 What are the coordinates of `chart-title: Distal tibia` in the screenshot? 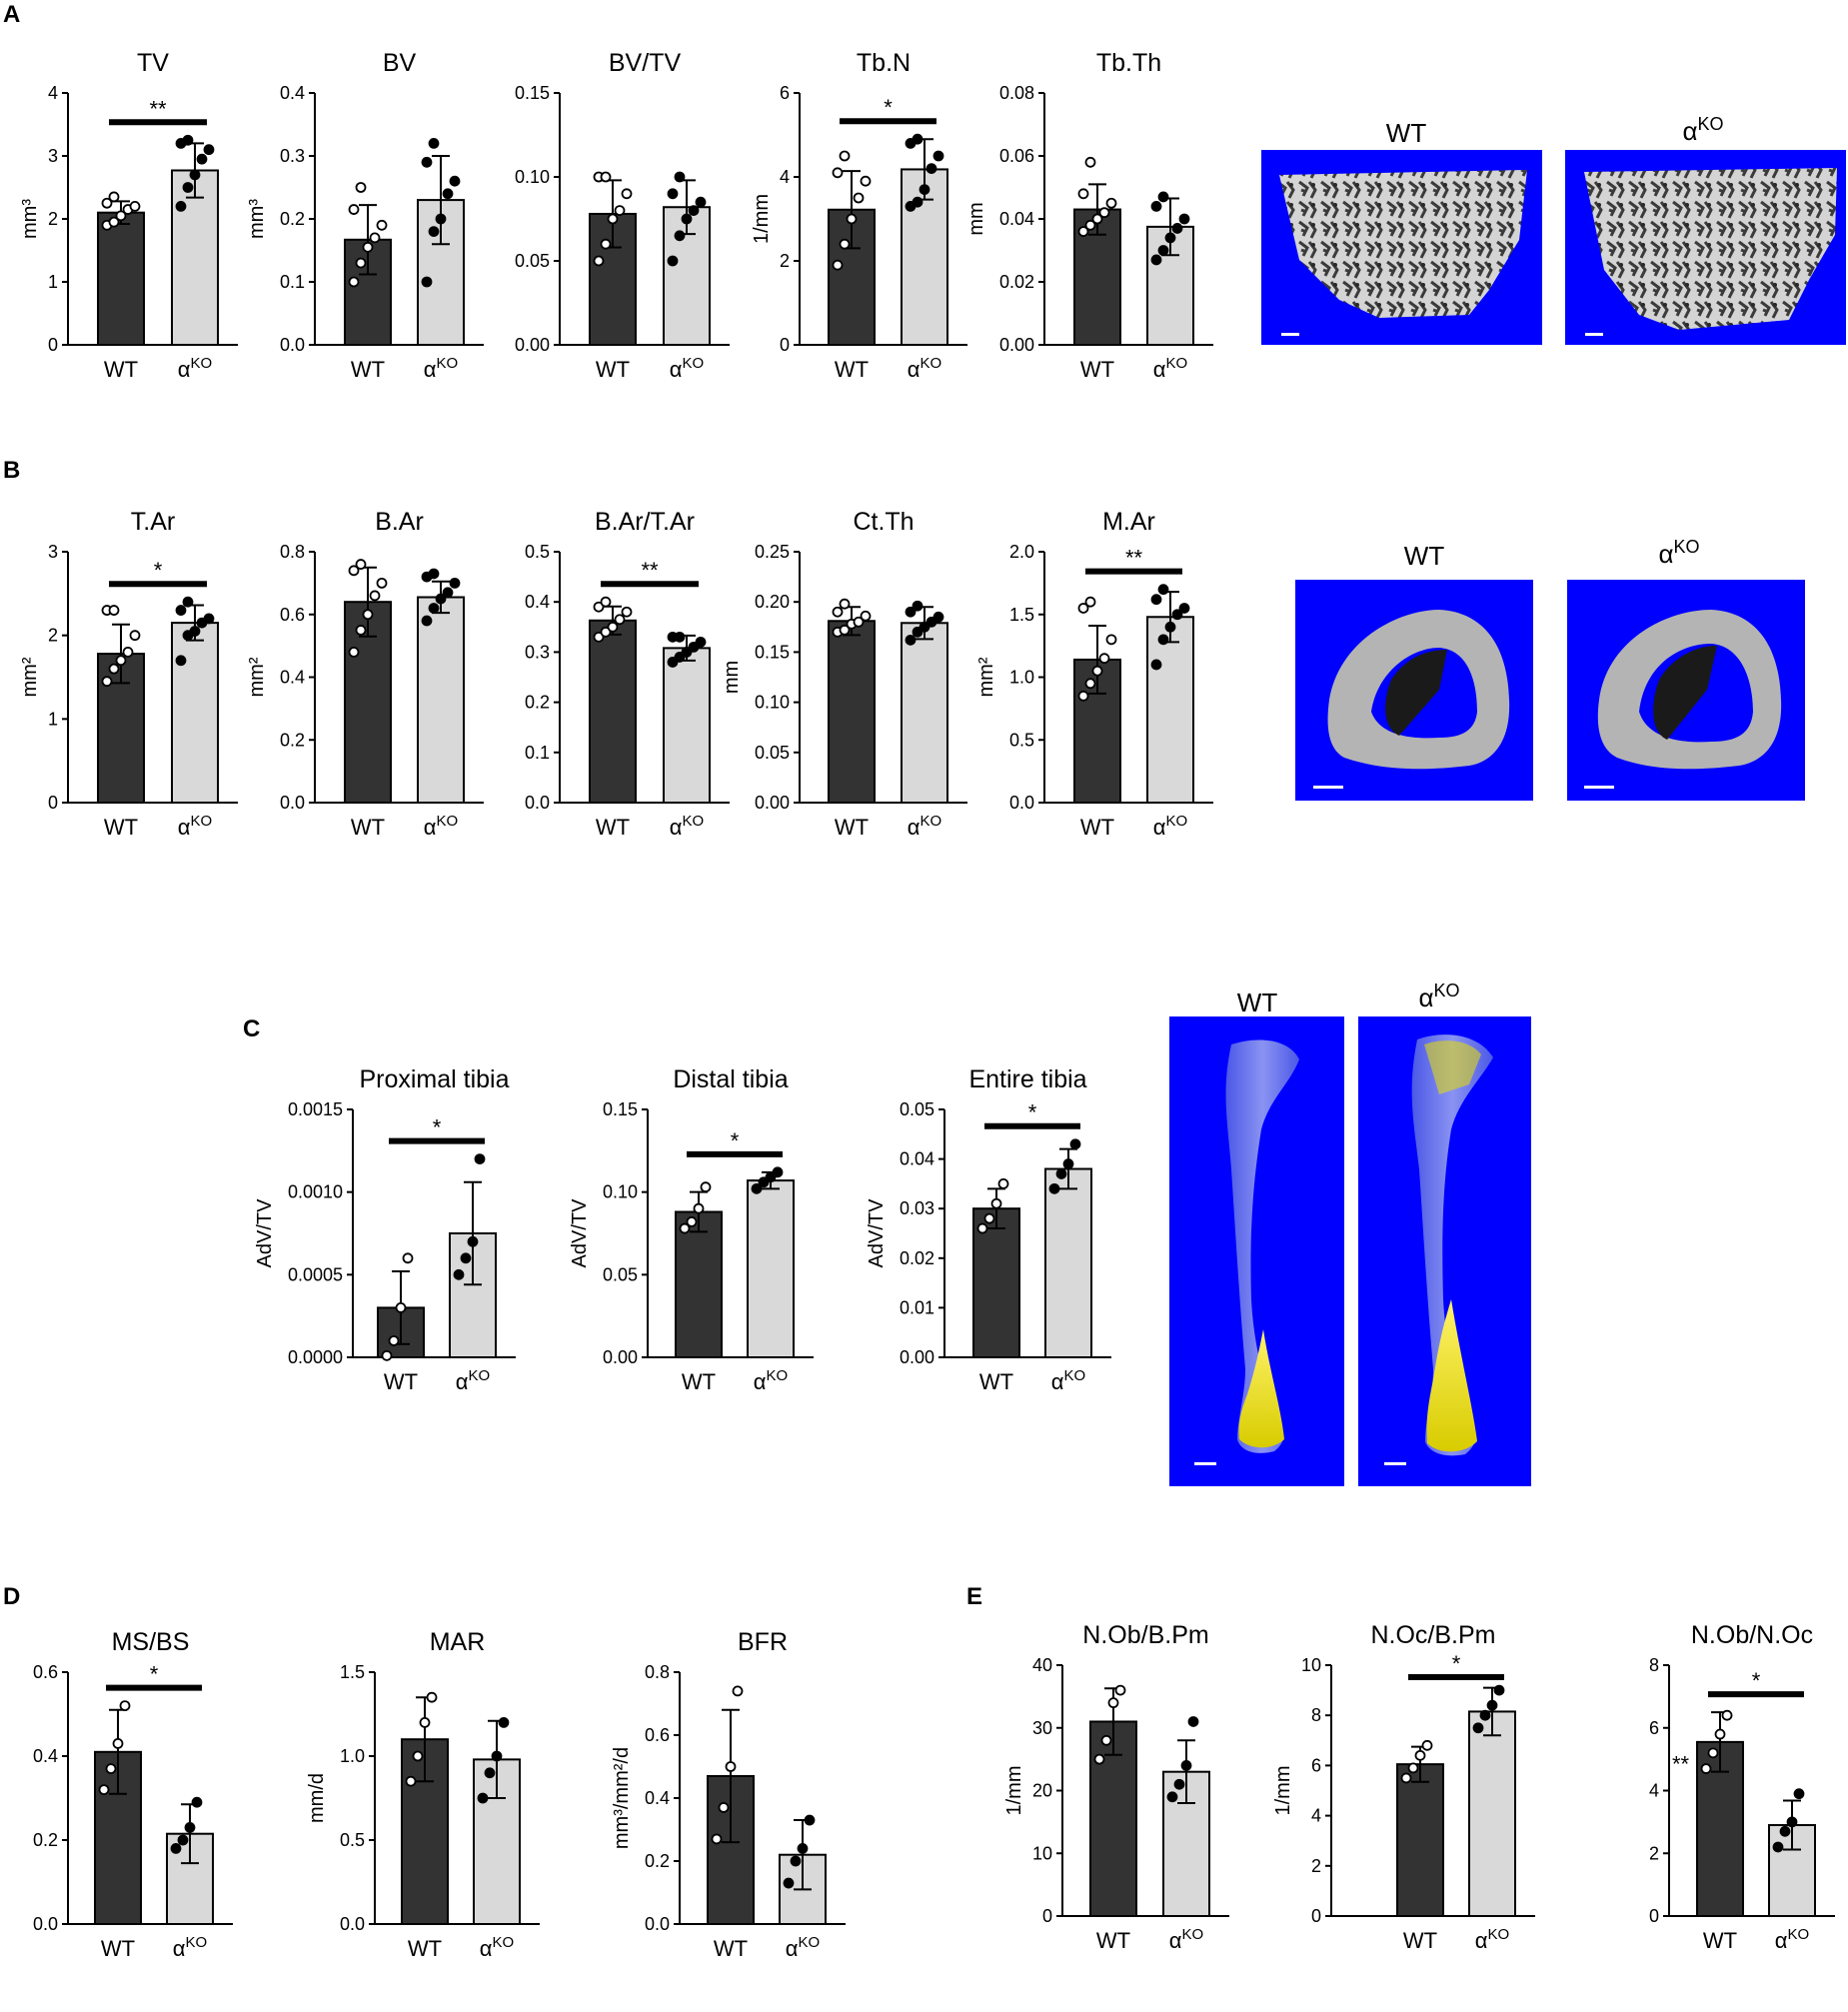 It's located at (731, 1079).